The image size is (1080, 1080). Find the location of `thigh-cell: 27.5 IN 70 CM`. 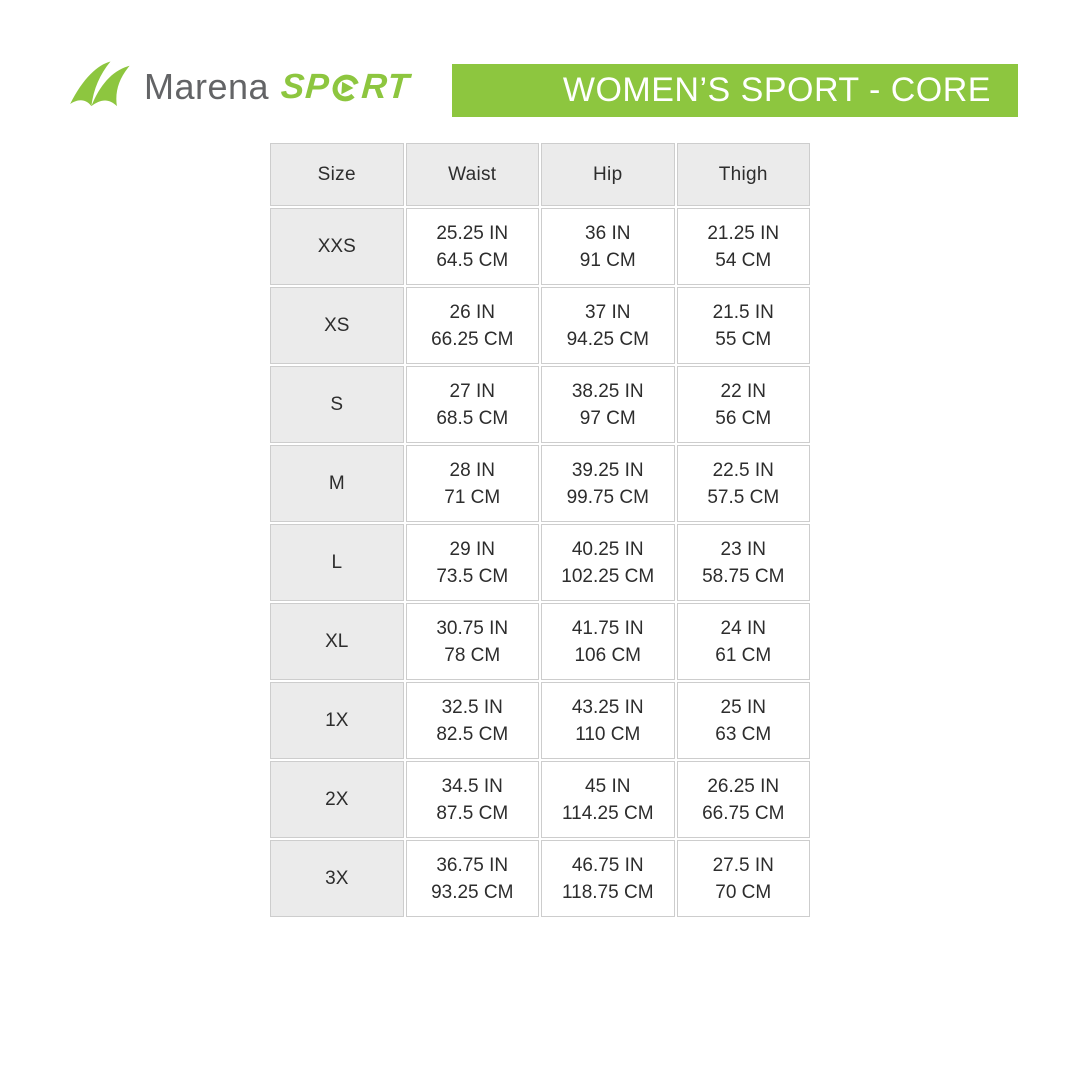

thigh-cell: 27.5 IN 70 CM is located at coordinates (743, 878).